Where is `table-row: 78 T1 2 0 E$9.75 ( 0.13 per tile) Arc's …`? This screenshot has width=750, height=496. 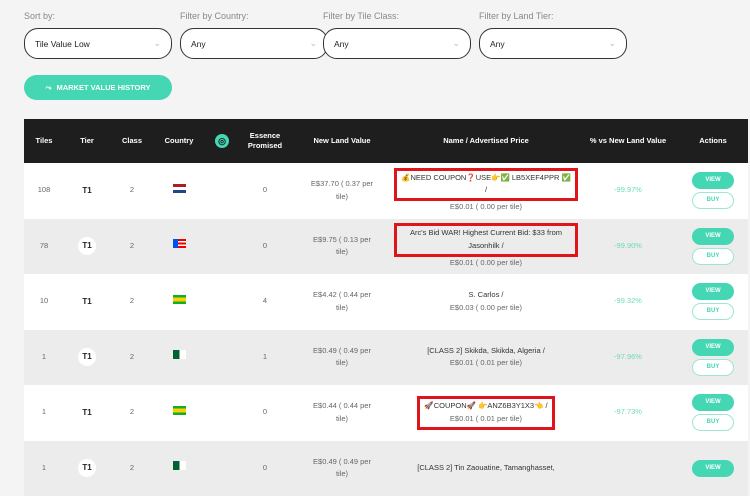 table-row: 78 T1 2 0 E$9.75 ( 0.13 per tile) Arc's … is located at coordinates (386, 247).